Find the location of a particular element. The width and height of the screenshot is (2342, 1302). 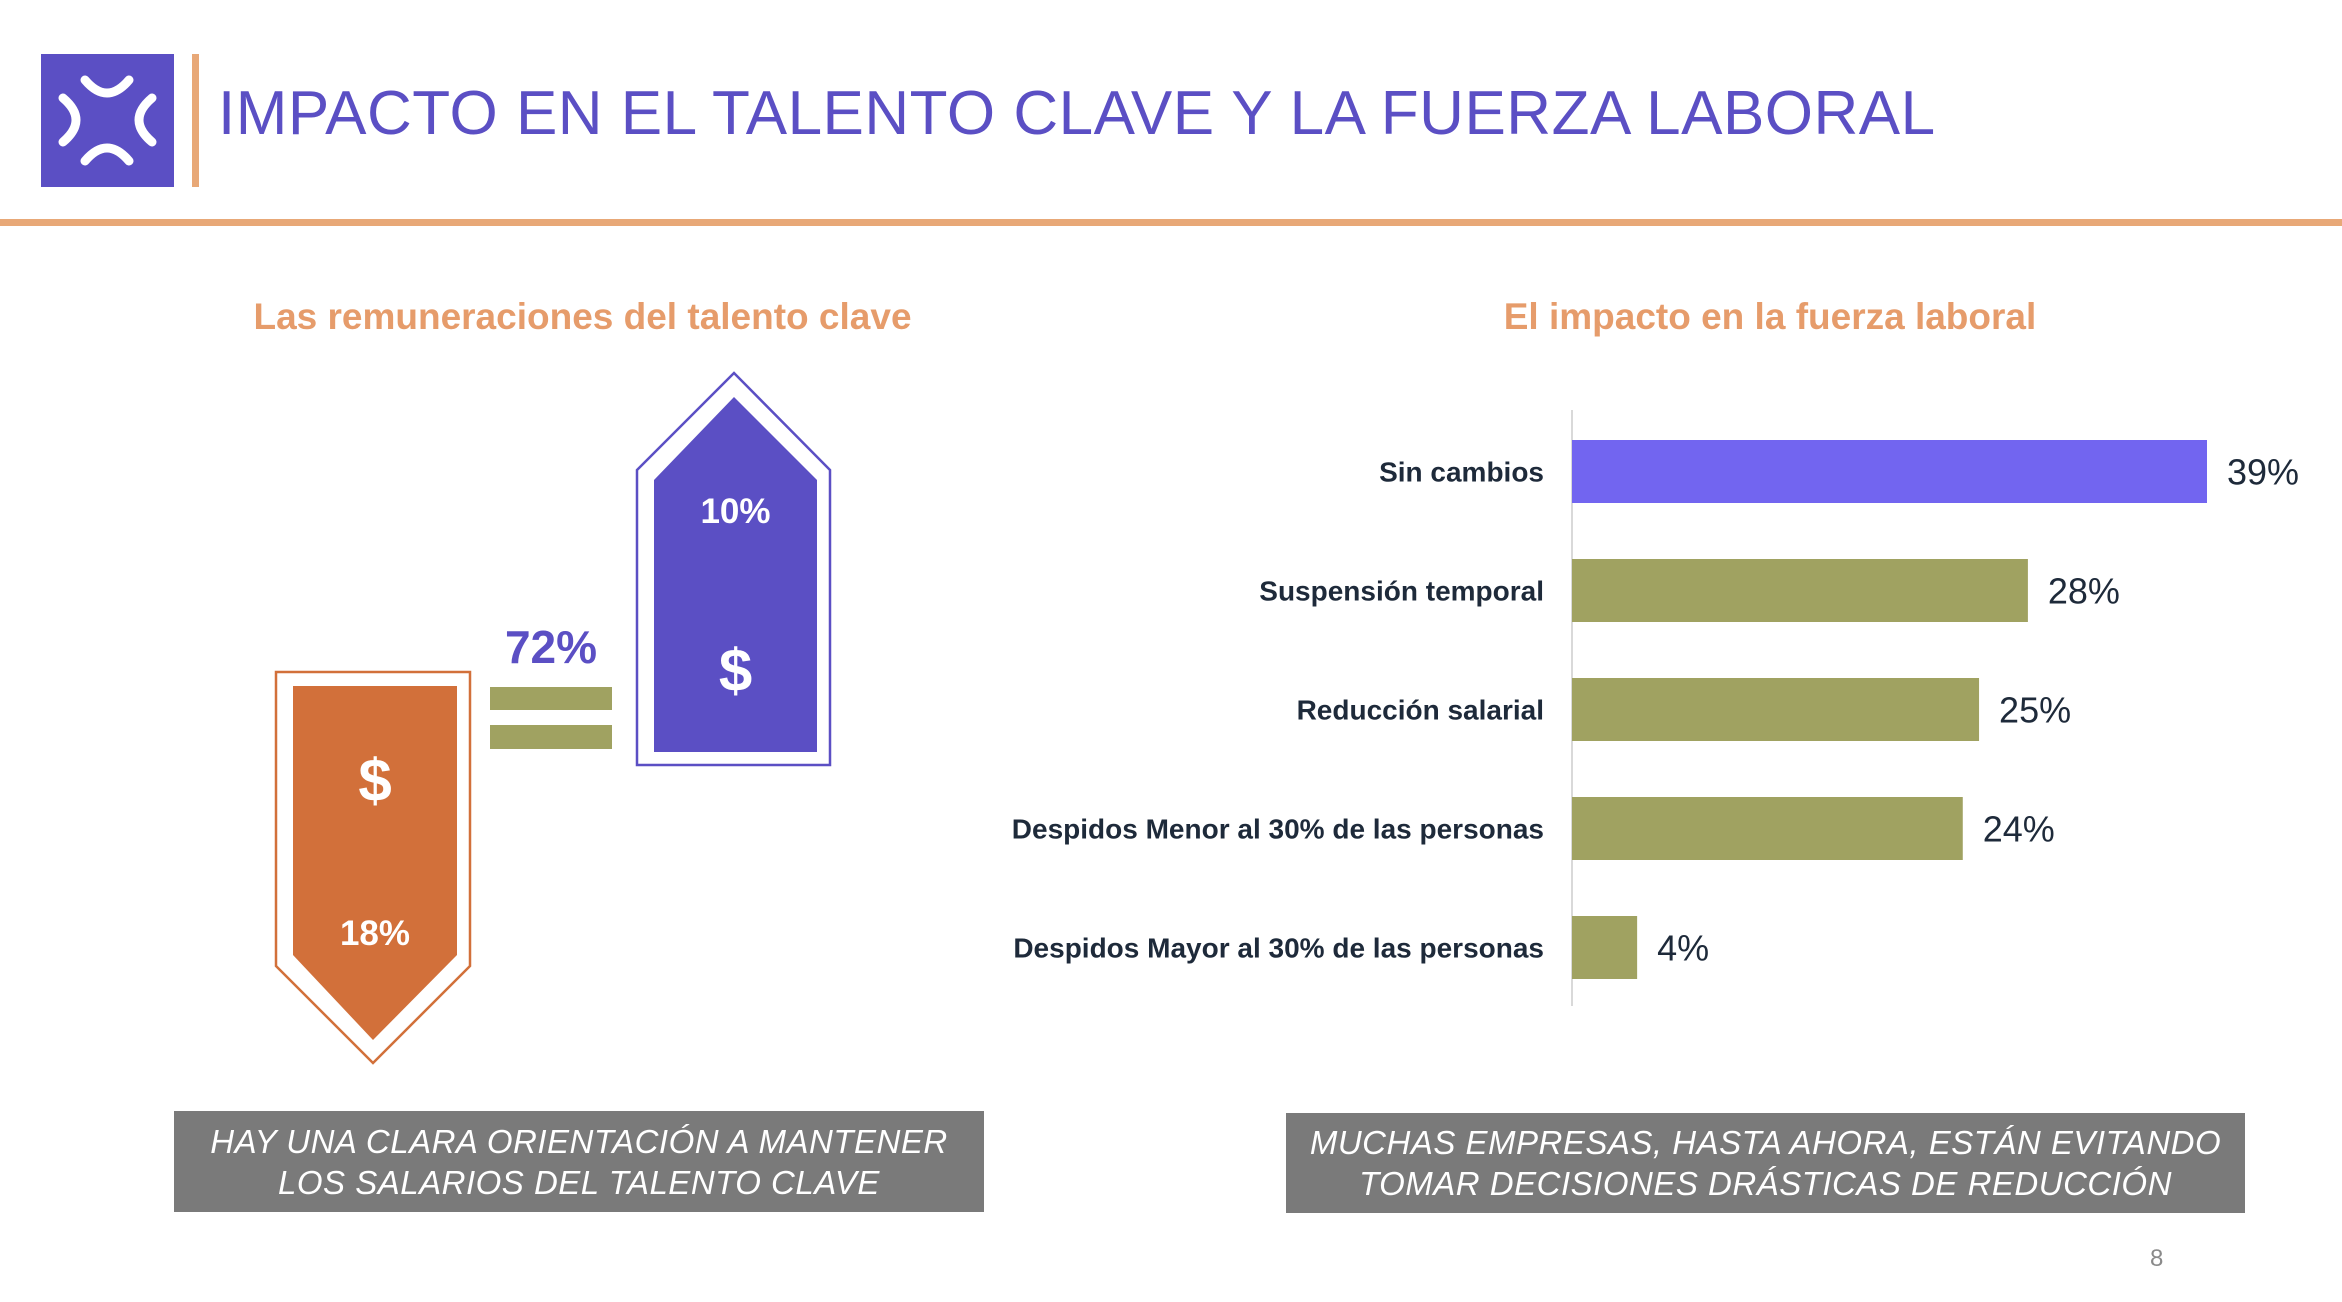

increase-arrow-outline is located at coordinates (733, 569).